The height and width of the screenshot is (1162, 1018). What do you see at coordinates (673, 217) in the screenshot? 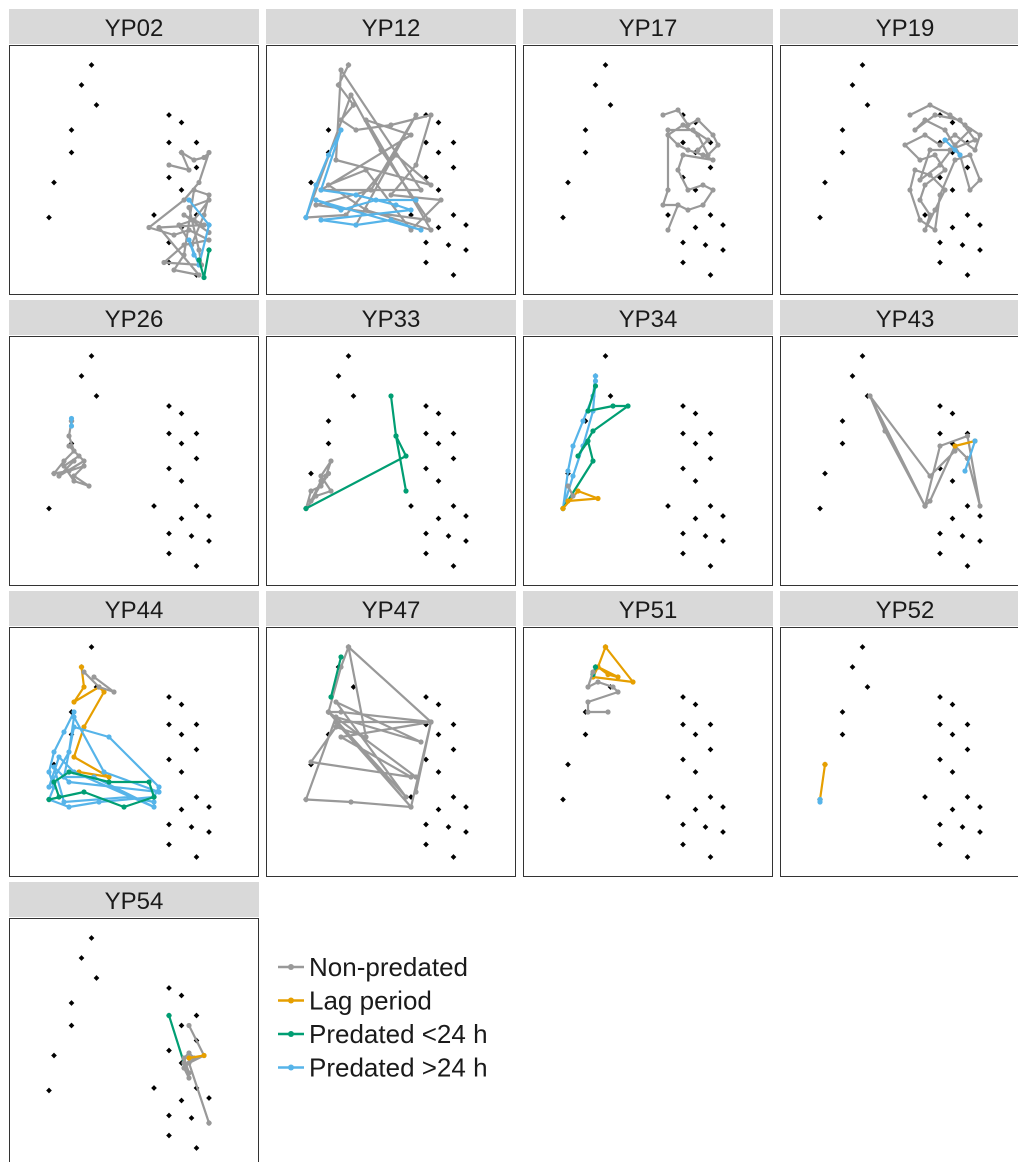
I see `track-line-non` at bounding box center [673, 217].